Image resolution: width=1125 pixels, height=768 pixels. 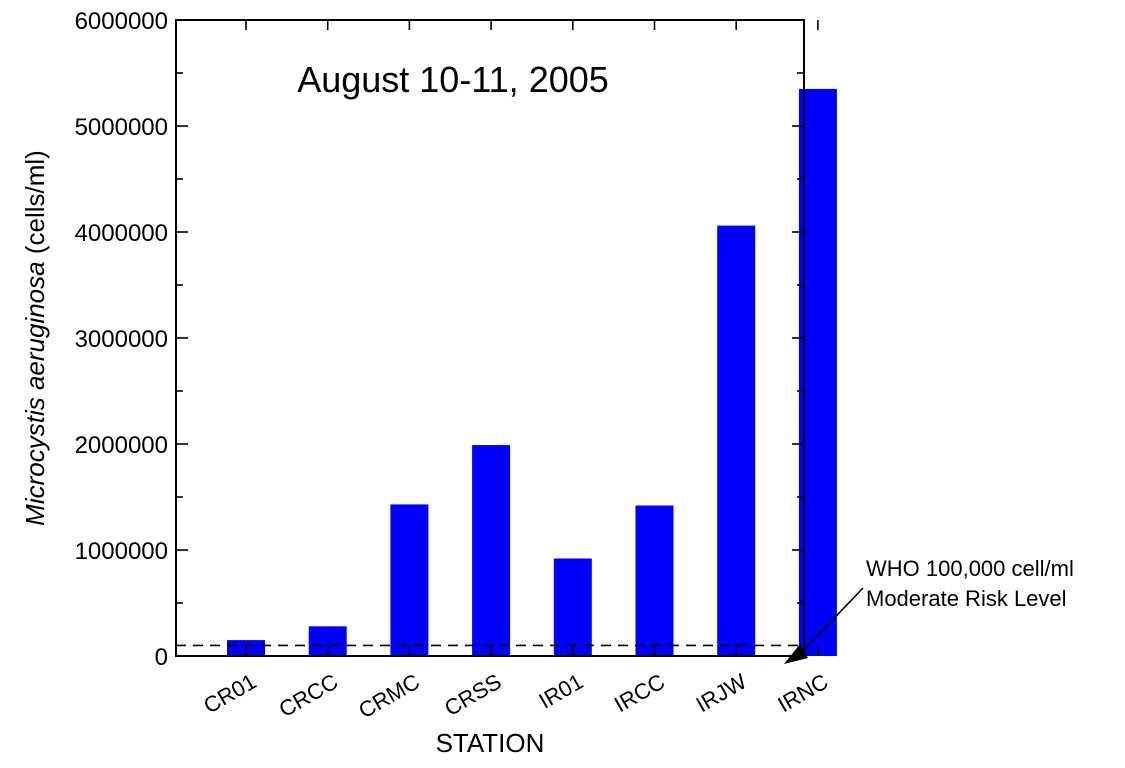 What do you see at coordinates (389, 696) in the screenshot?
I see `x-tick-label: CRMC` at bounding box center [389, 696].